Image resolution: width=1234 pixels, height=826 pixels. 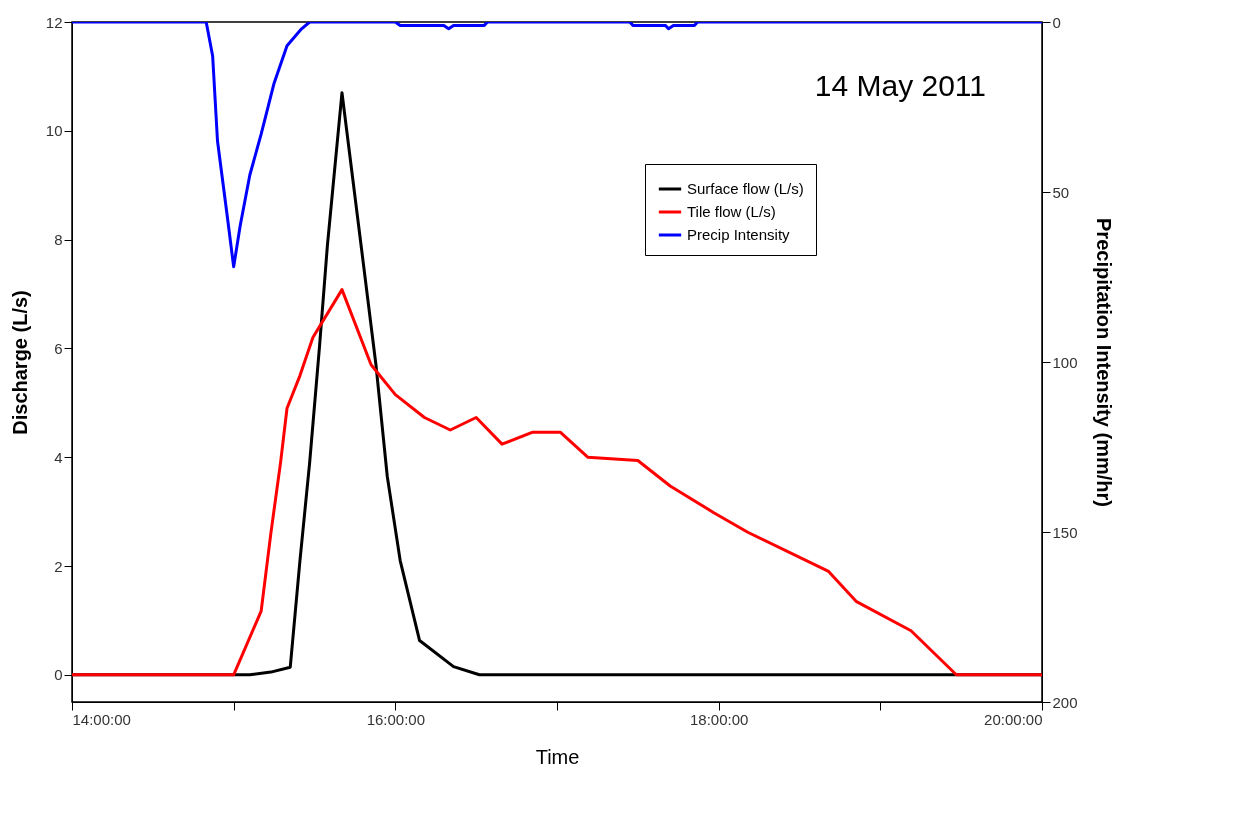 I want to click on x-tick-label: 16:00:00, so click(x=396, y=719).